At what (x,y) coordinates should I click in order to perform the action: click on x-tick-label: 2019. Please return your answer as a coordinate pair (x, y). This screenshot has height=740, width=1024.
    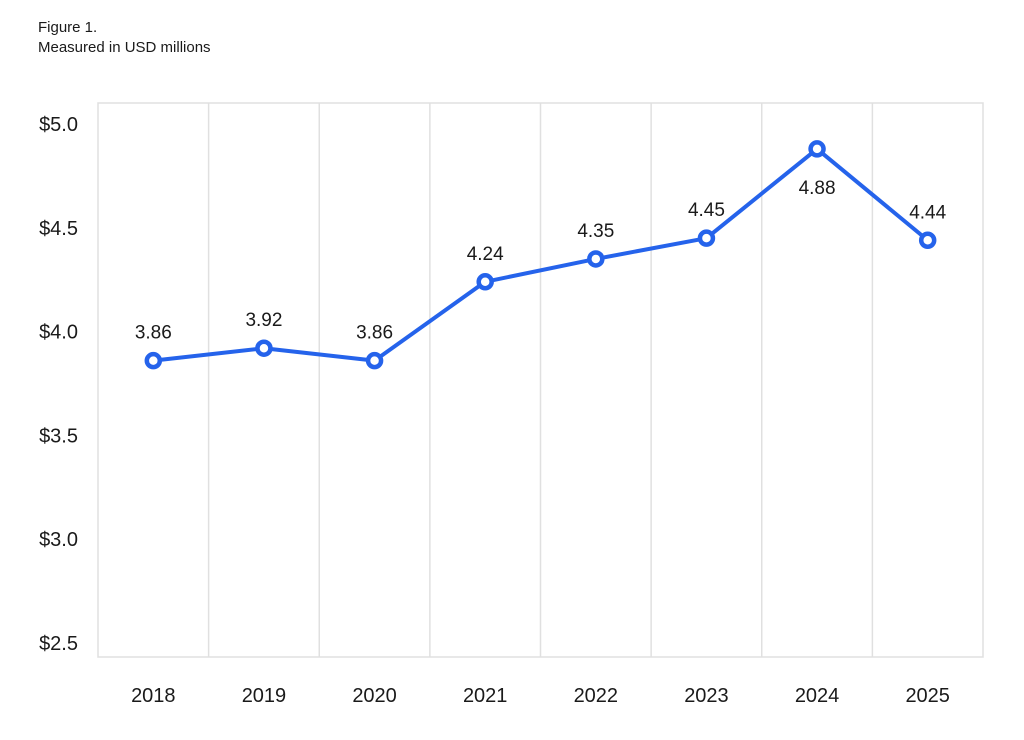
    Looking at the image, I should click on (264, 696).